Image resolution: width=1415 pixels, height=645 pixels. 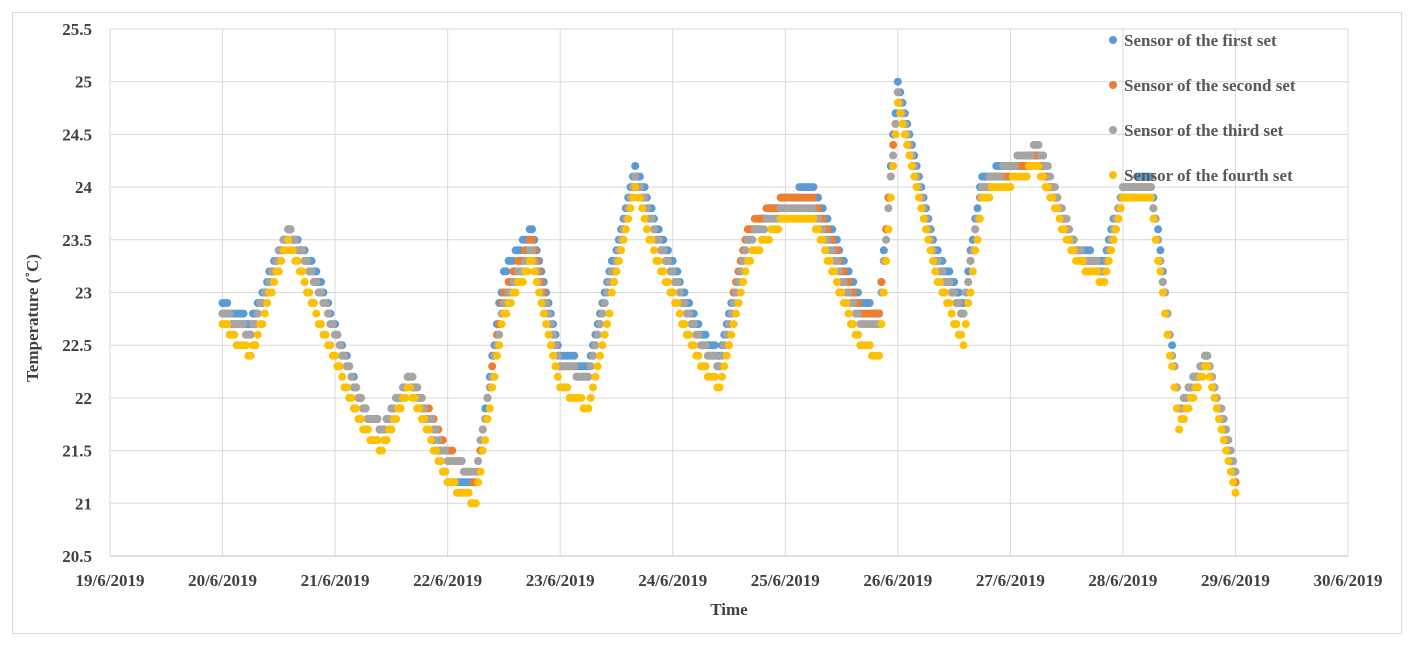 I want to click on legend-label: Sensor of the second set, so click(x=1210, y=85).